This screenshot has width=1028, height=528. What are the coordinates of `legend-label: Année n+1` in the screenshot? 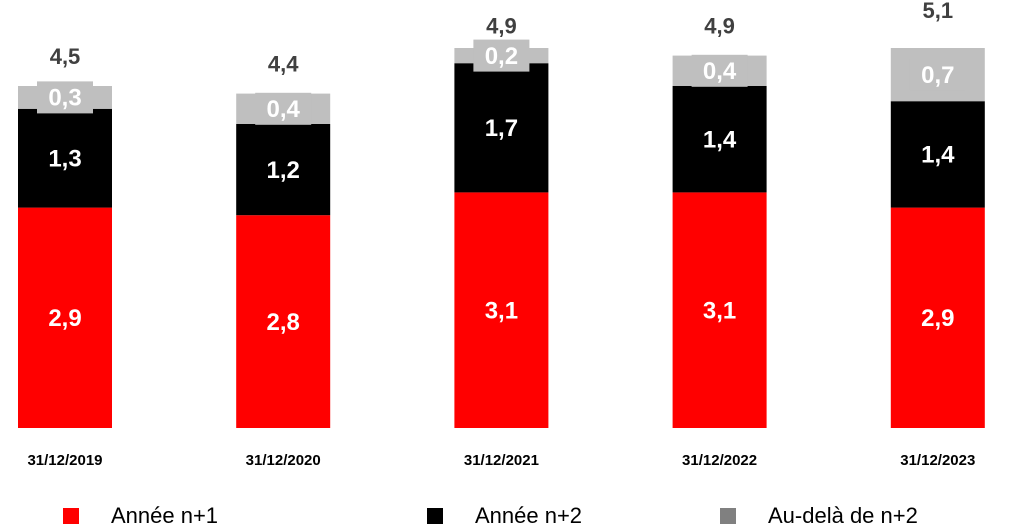 It's located at (164, 515).